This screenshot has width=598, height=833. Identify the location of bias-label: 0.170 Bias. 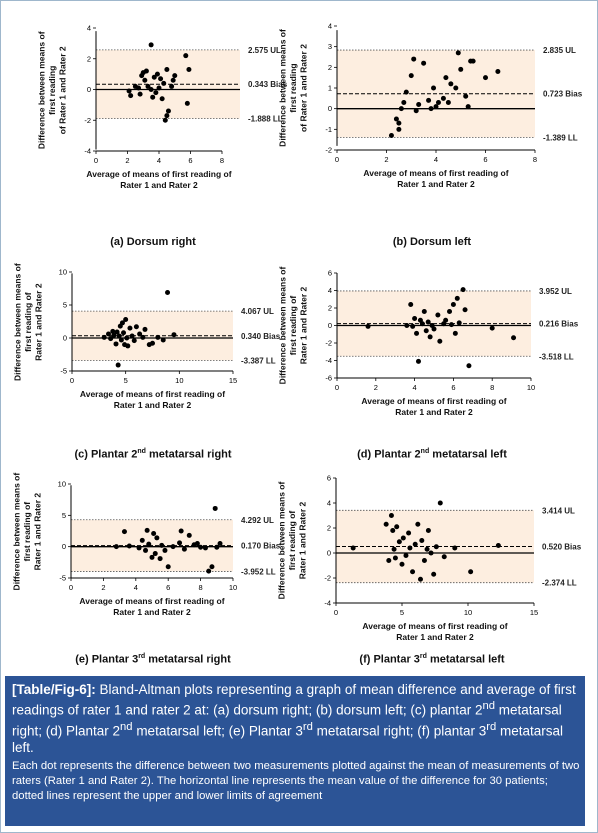
(261, 546).